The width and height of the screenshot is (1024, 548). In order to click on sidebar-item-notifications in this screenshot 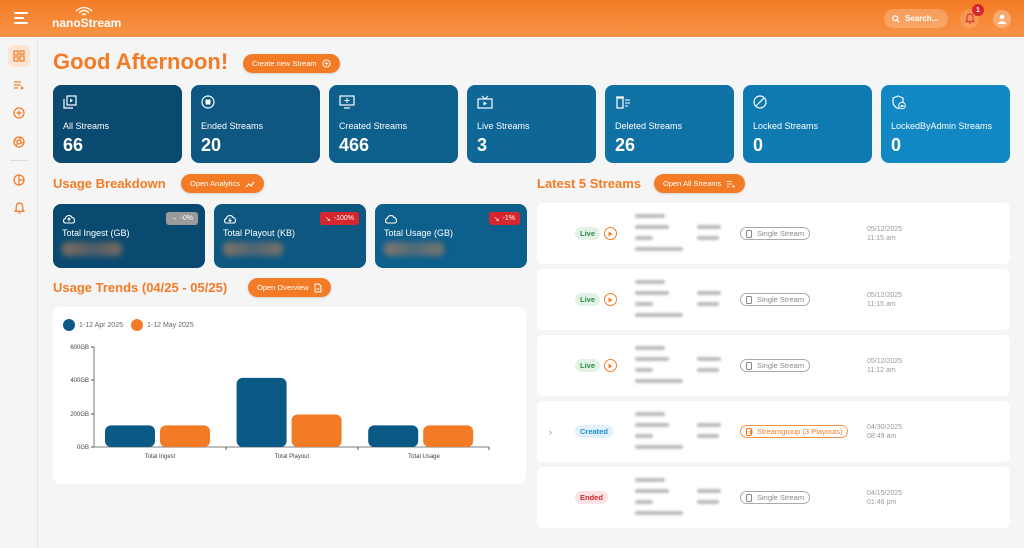, I will do `click(19, 208)`.